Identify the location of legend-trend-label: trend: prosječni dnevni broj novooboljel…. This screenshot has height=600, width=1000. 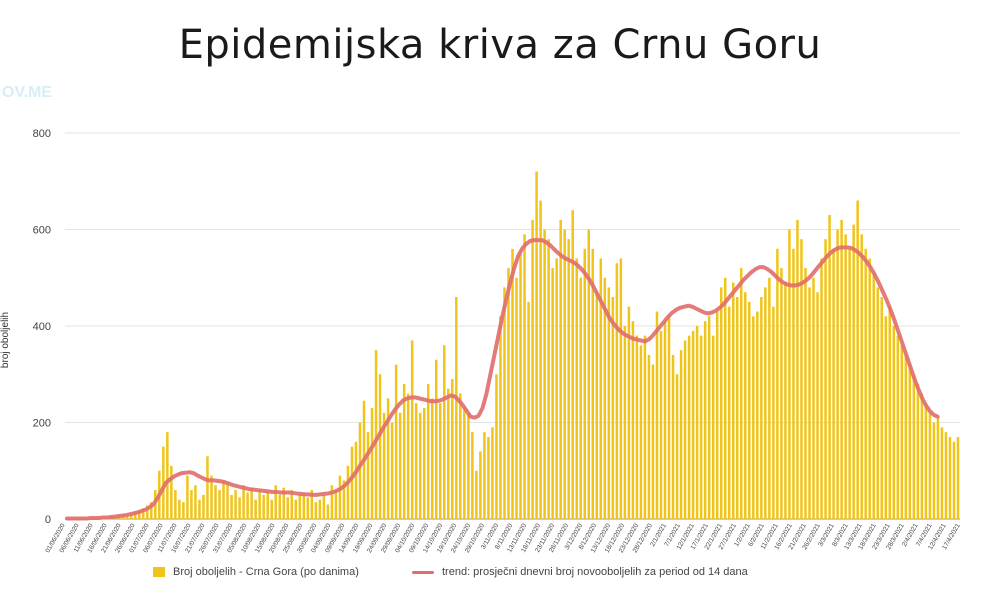
(595, 572).